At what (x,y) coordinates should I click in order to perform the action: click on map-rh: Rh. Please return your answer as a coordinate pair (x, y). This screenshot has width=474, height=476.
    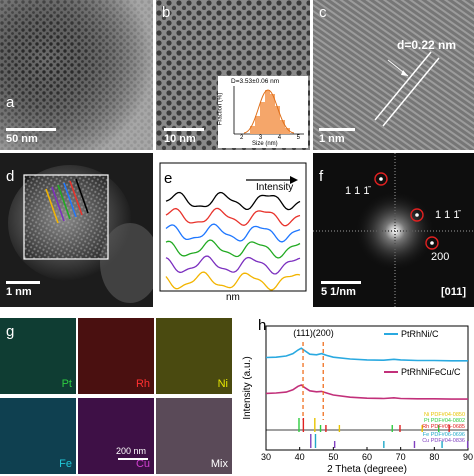
    Looking at the image, I should click on (116, 356).